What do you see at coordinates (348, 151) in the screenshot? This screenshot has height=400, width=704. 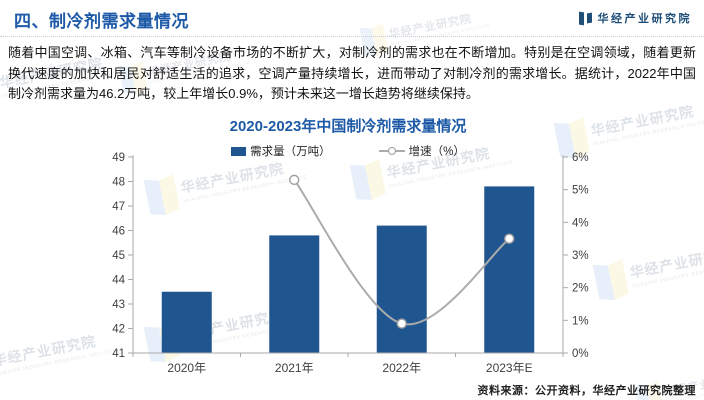 I see `chart-legend: 需求量（万吨） 增速（%）` at bounding box center [348, 151].